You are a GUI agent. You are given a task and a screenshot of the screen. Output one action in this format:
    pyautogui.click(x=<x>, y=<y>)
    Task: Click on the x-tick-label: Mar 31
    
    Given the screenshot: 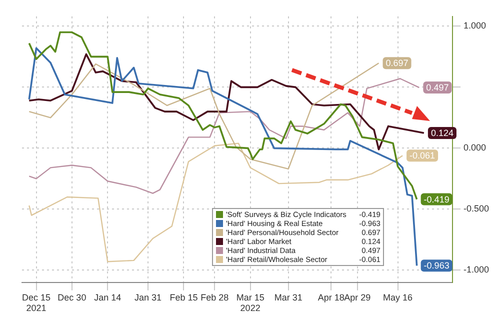 What is the action you would take?
    pyautogui.click(x=288, y=297)
    